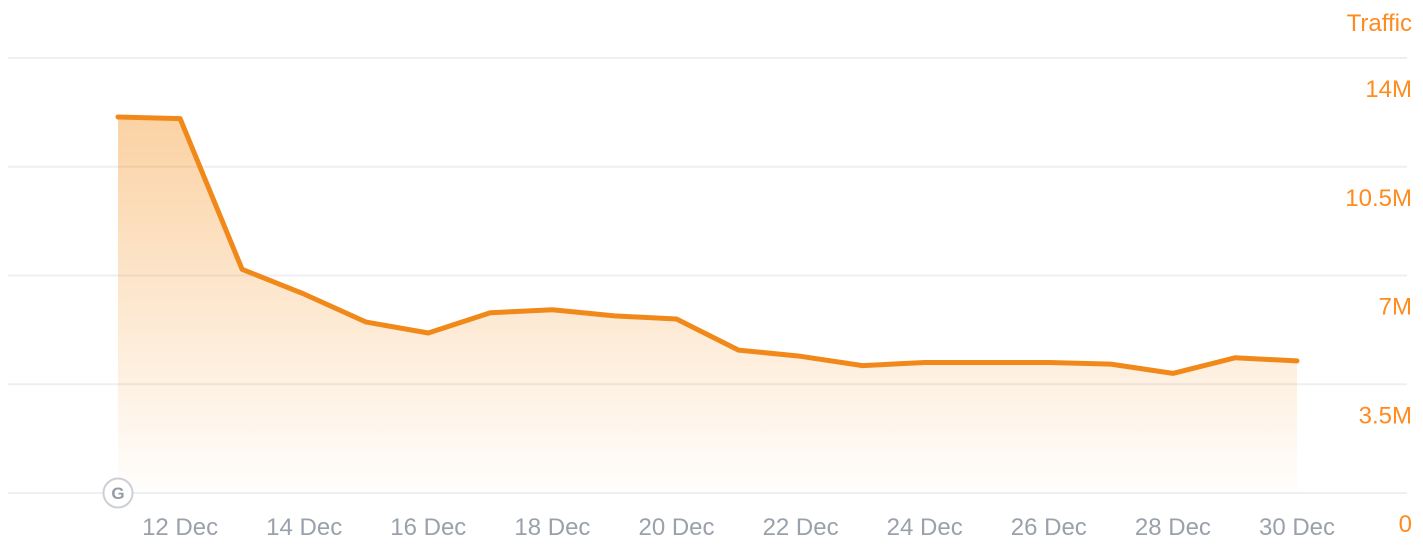 This screenshot has height=556, width=1423. I want to click on x-tick-label: 30 Dec, so click(1297, 527).